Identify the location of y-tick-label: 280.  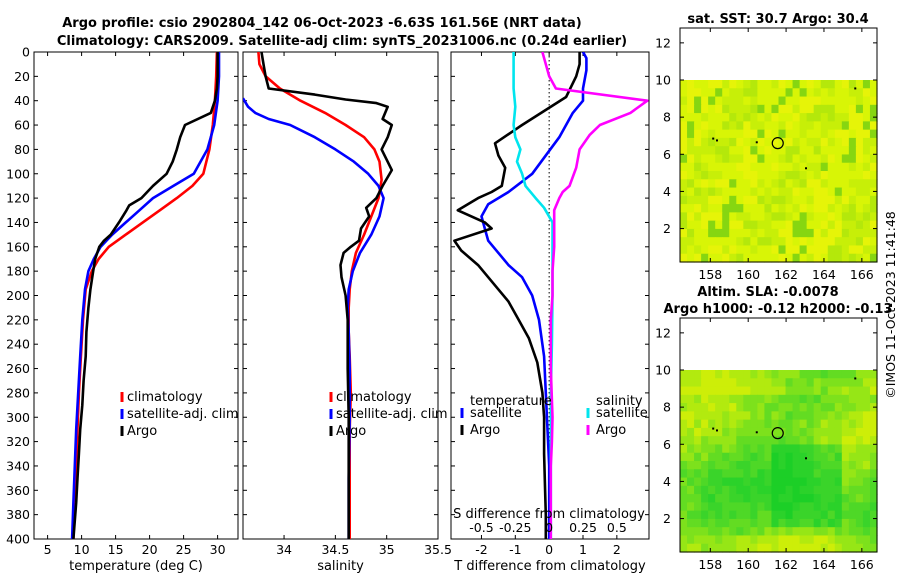
(18, 392).